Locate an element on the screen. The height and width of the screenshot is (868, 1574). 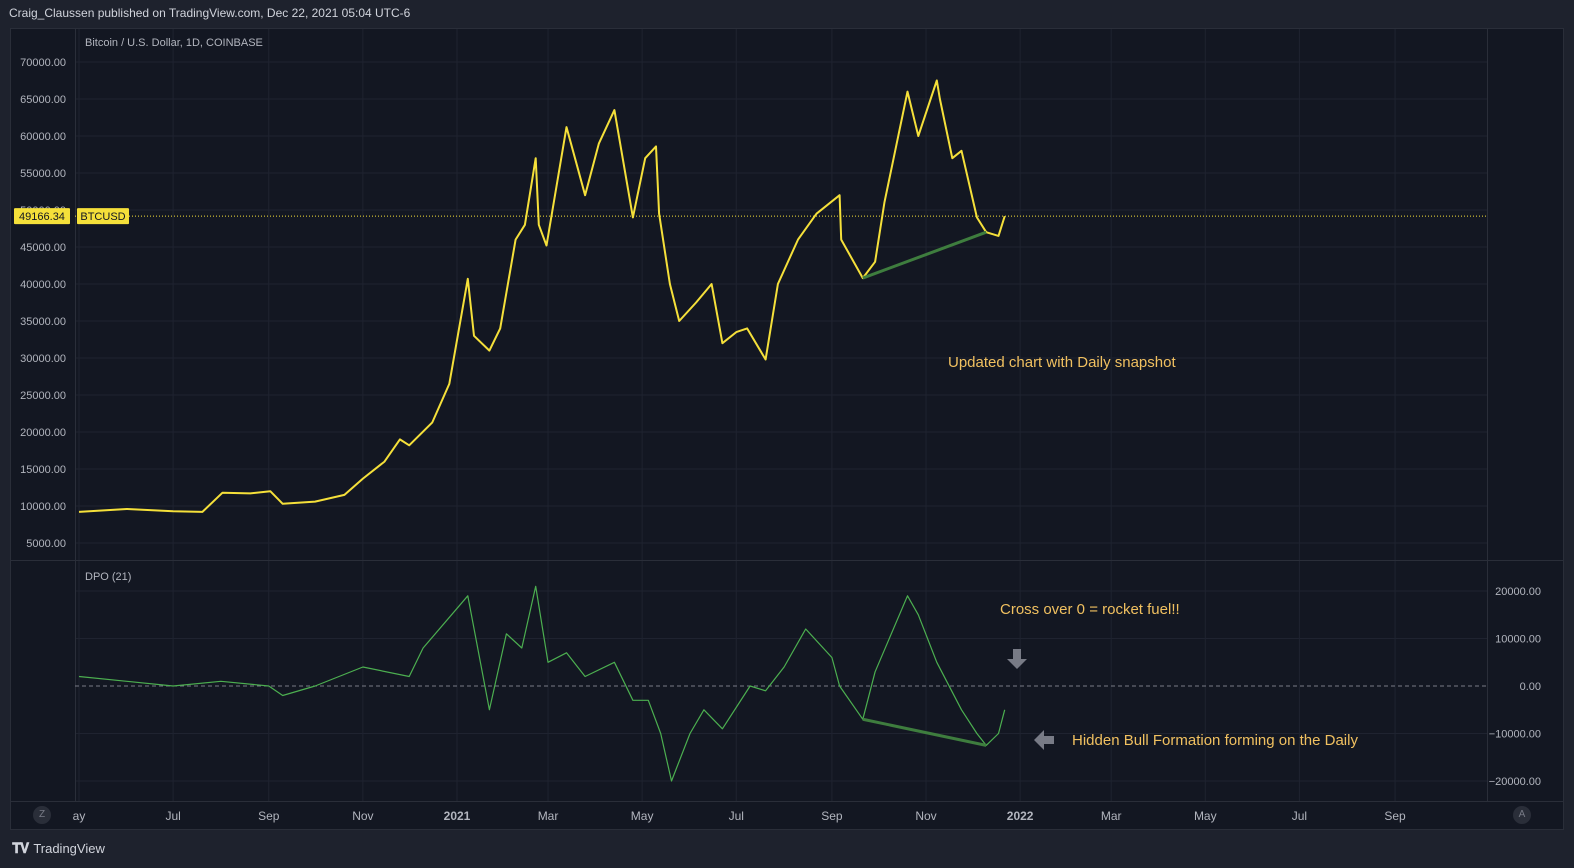
price-tick-label: 55000.00 is located at coordinates (43, 174).